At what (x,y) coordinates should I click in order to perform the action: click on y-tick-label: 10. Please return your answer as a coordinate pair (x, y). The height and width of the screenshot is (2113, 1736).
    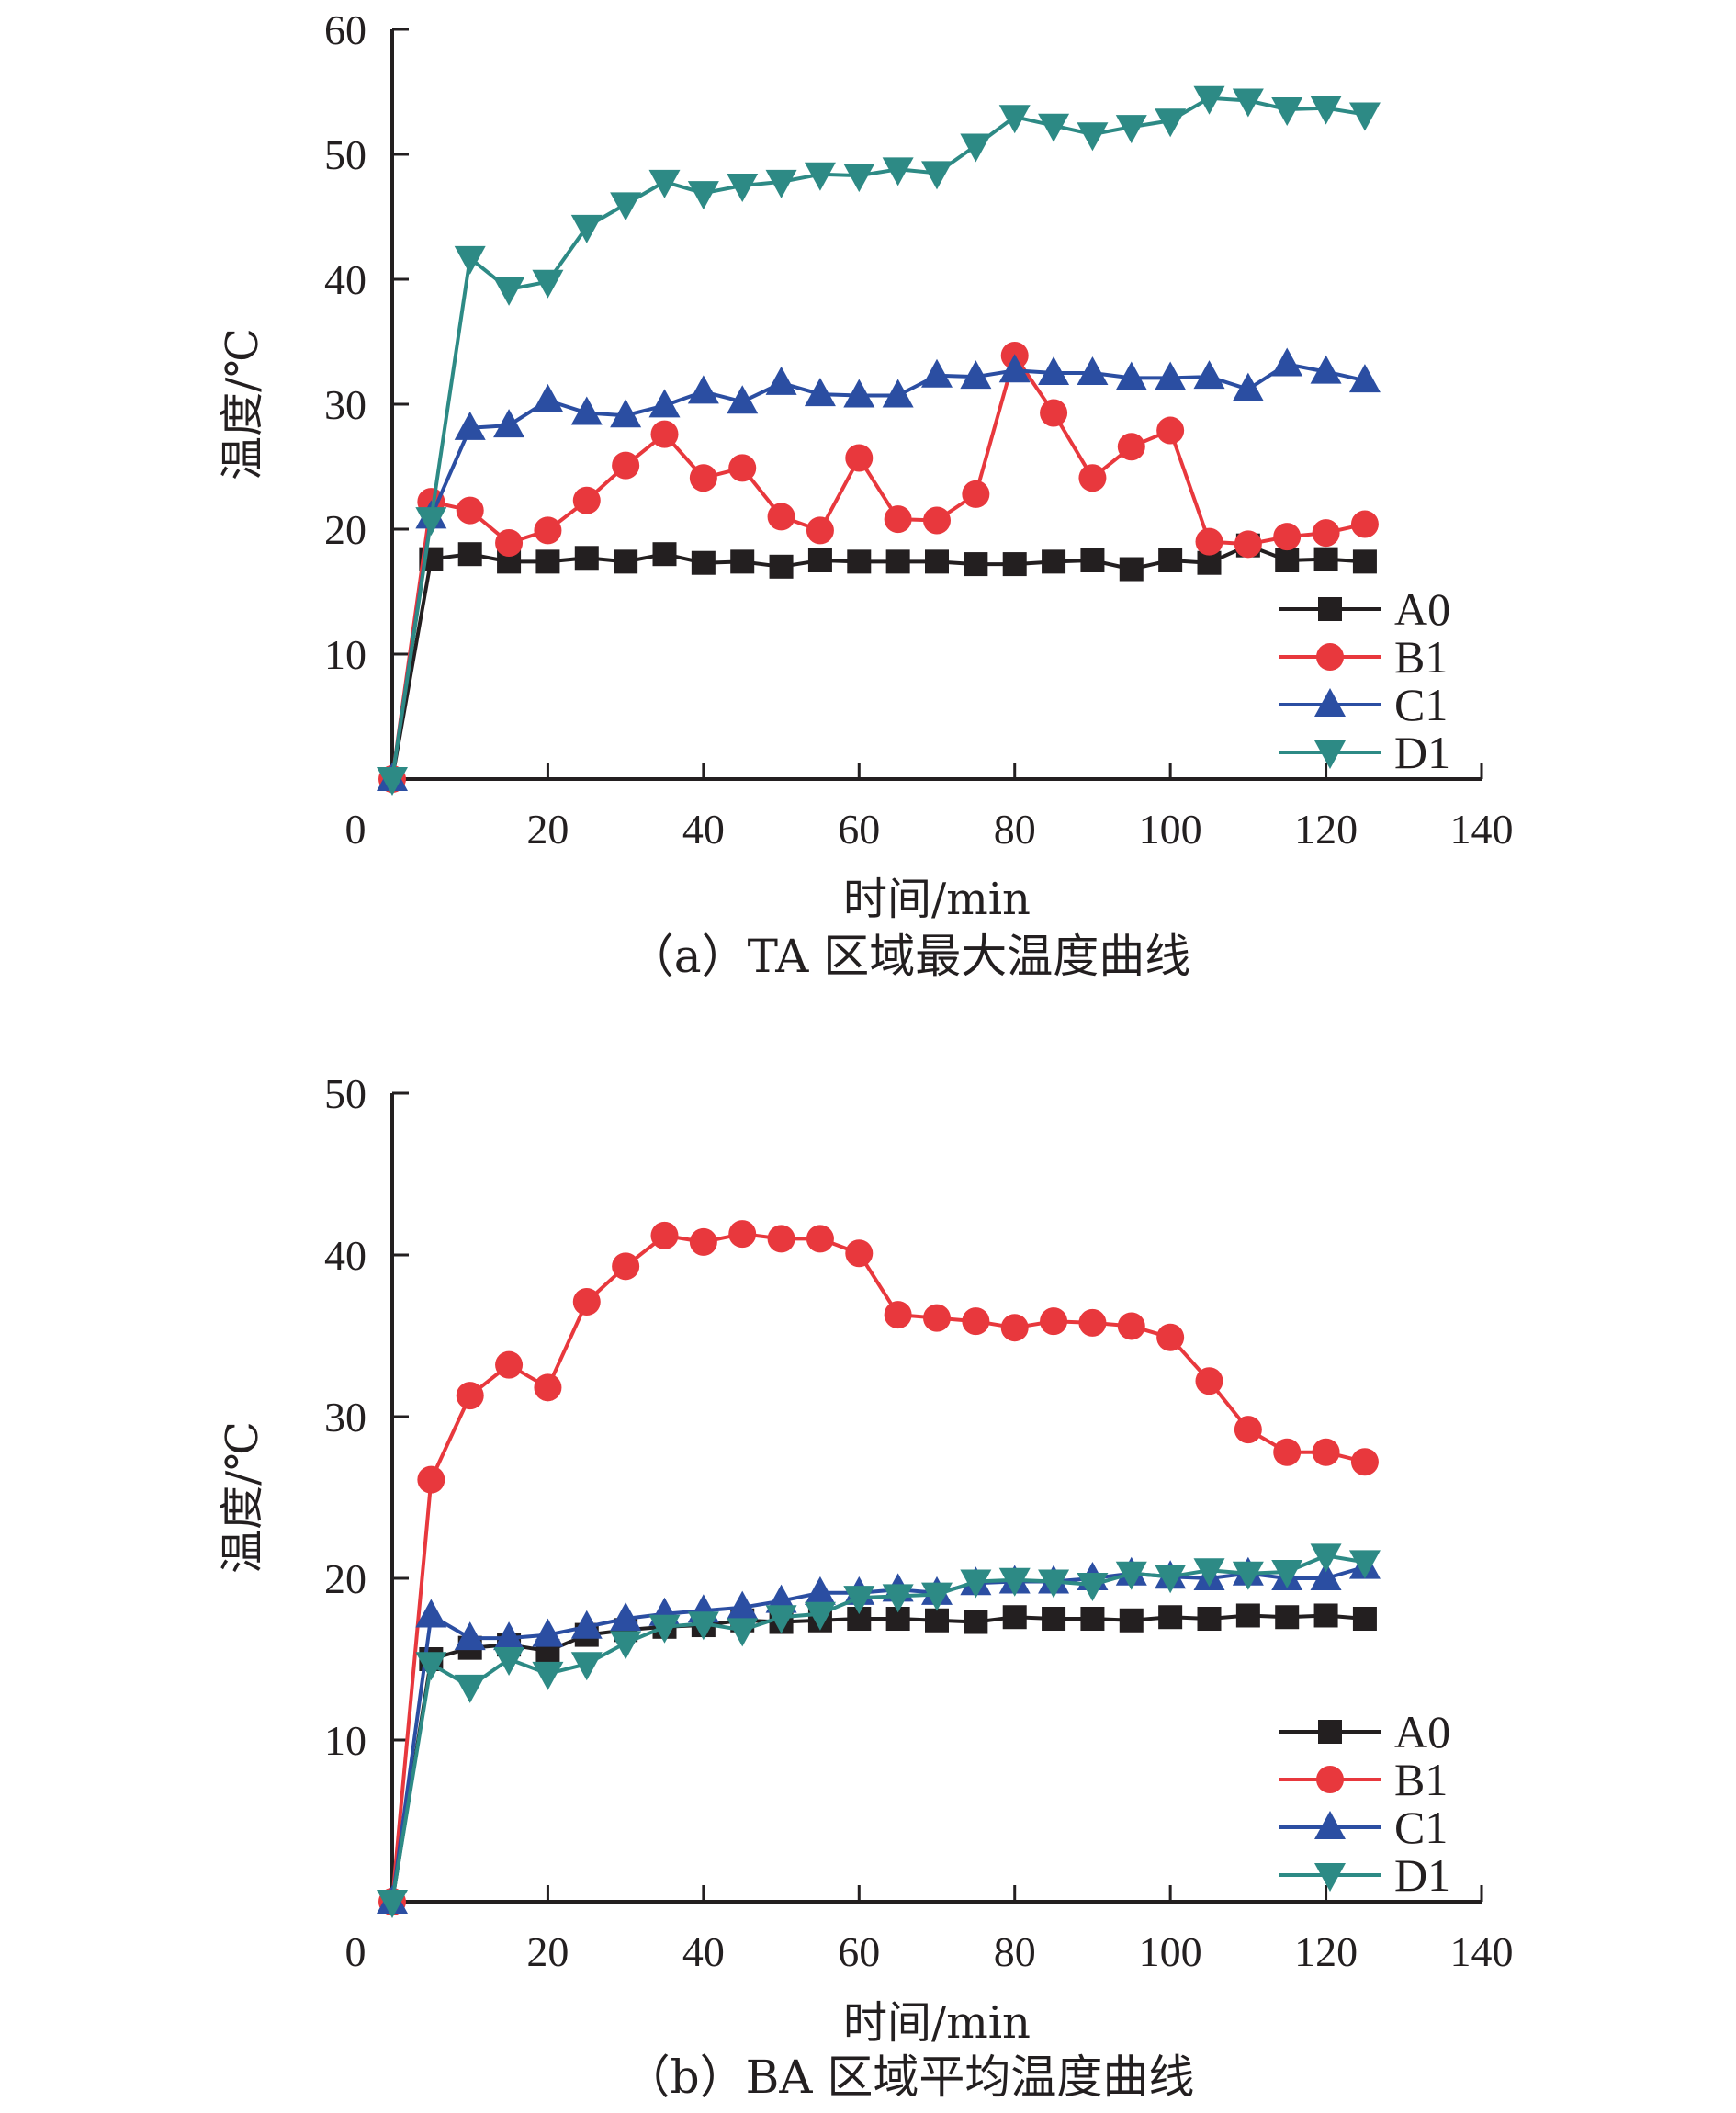
    Looking at the image, I should click on (345, 1741).